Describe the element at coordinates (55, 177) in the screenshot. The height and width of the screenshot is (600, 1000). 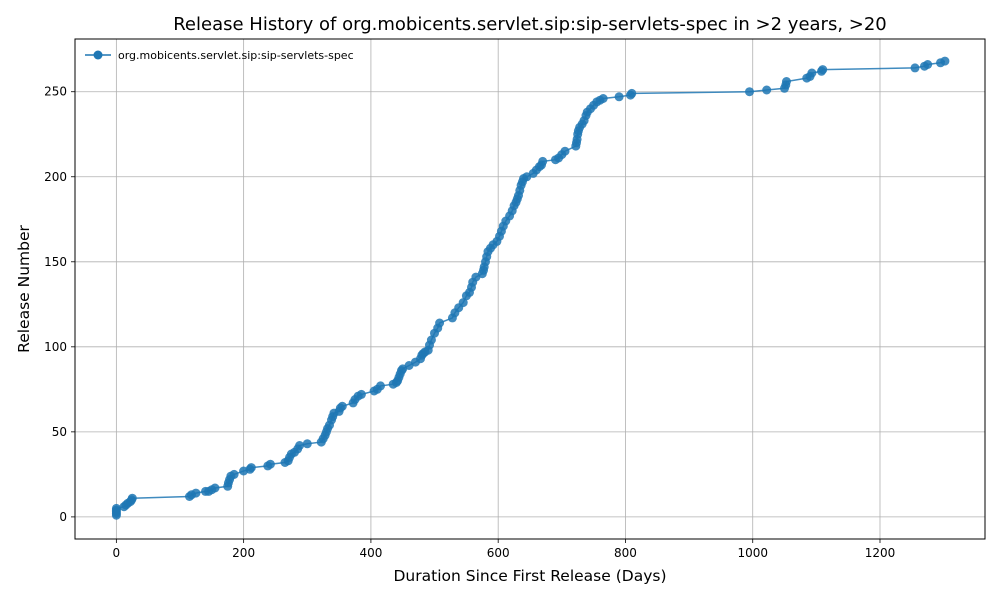
I see `y-tick-label: 200` at that location.